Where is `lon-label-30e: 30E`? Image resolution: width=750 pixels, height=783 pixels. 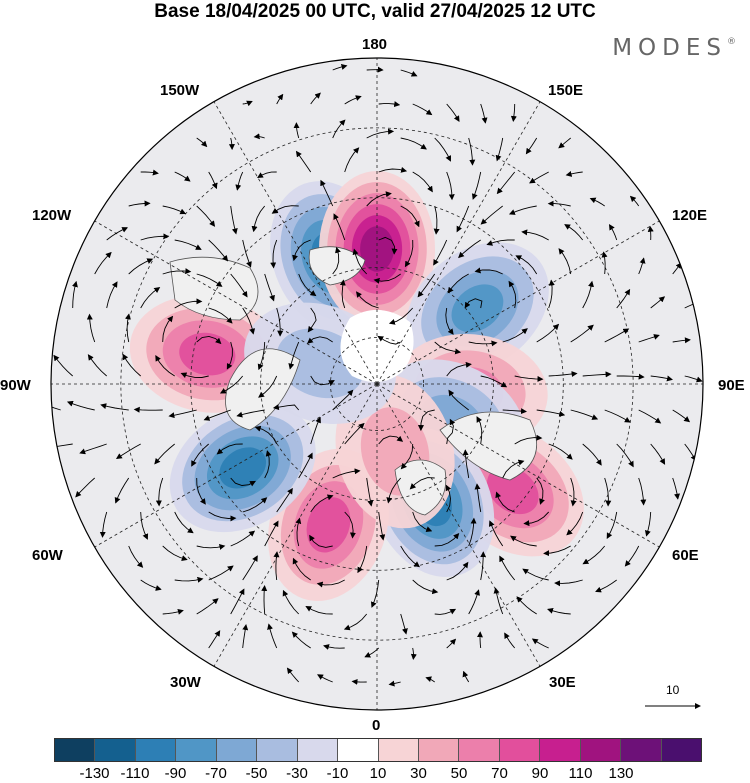
lon-label-30e: 30E is located at coordinates (562, 682).